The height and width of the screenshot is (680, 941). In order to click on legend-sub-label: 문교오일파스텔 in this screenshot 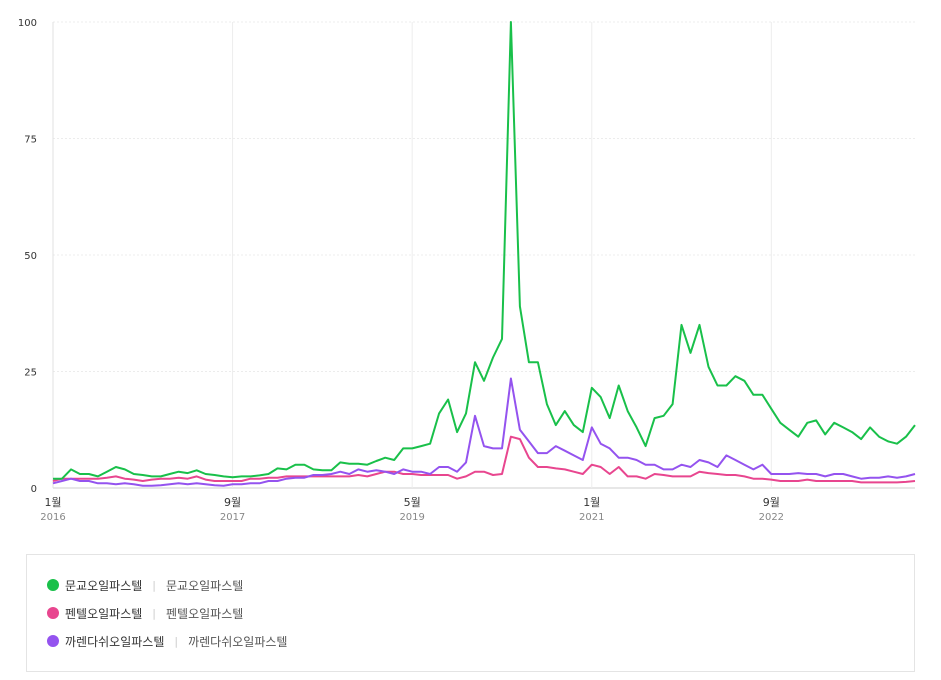, I will do `click(205, 585)`.